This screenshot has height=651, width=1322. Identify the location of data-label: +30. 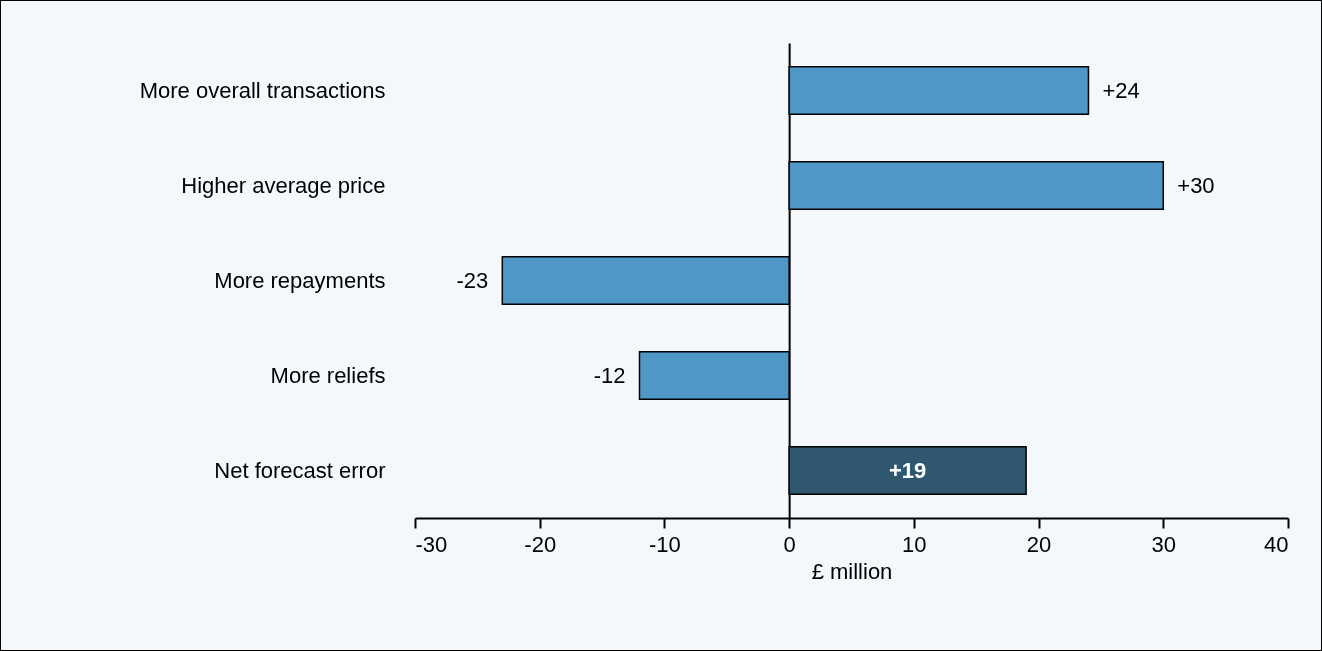
(1196, 185).